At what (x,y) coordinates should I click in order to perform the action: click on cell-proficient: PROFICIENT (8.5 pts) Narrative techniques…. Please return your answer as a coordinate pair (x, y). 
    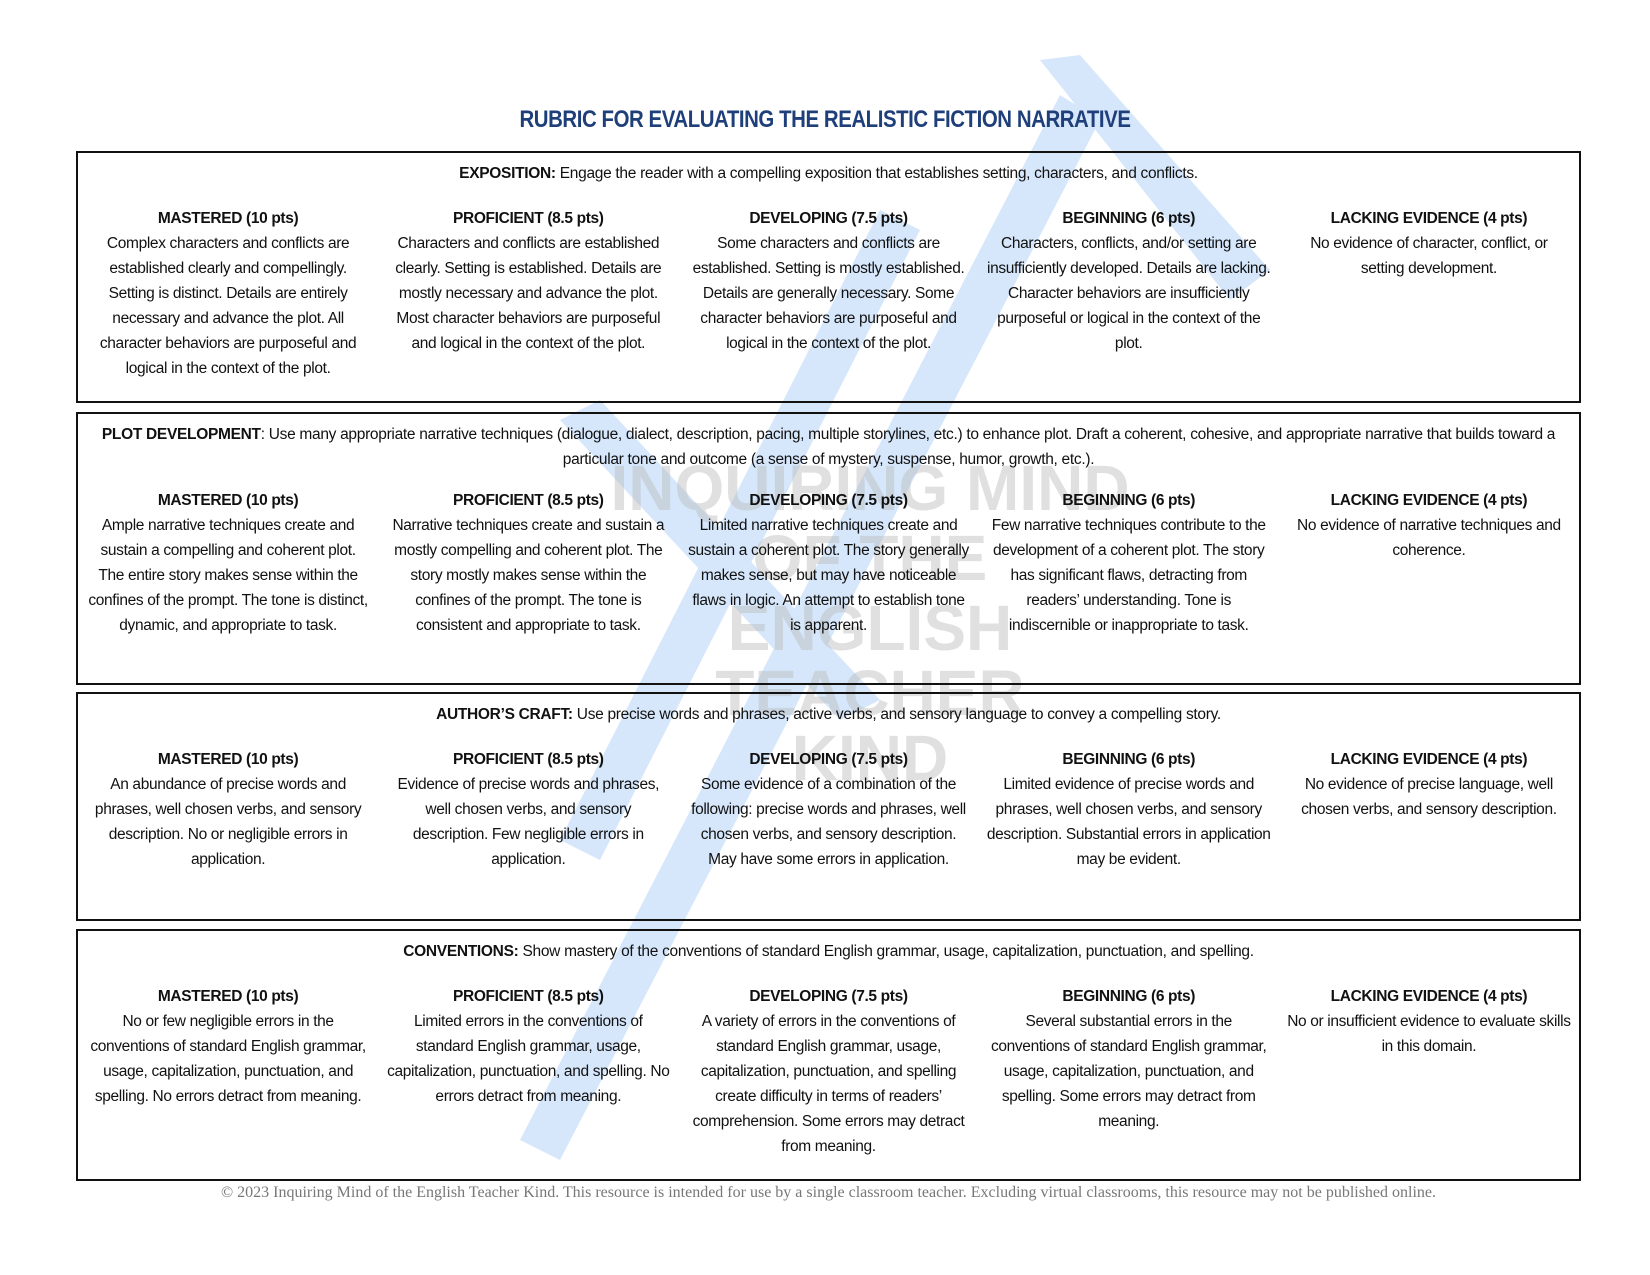
    Looking at the image, I should click on (528, 563).